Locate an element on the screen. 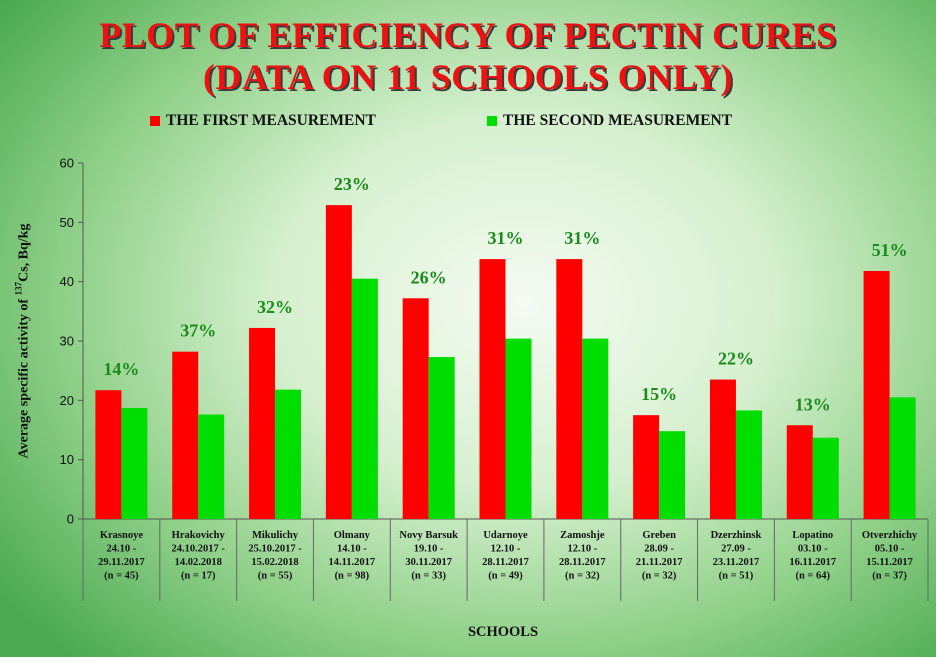 This screenshot has width=936, height=657. category-label-line: Olmany is located at coordinates (352, 535).